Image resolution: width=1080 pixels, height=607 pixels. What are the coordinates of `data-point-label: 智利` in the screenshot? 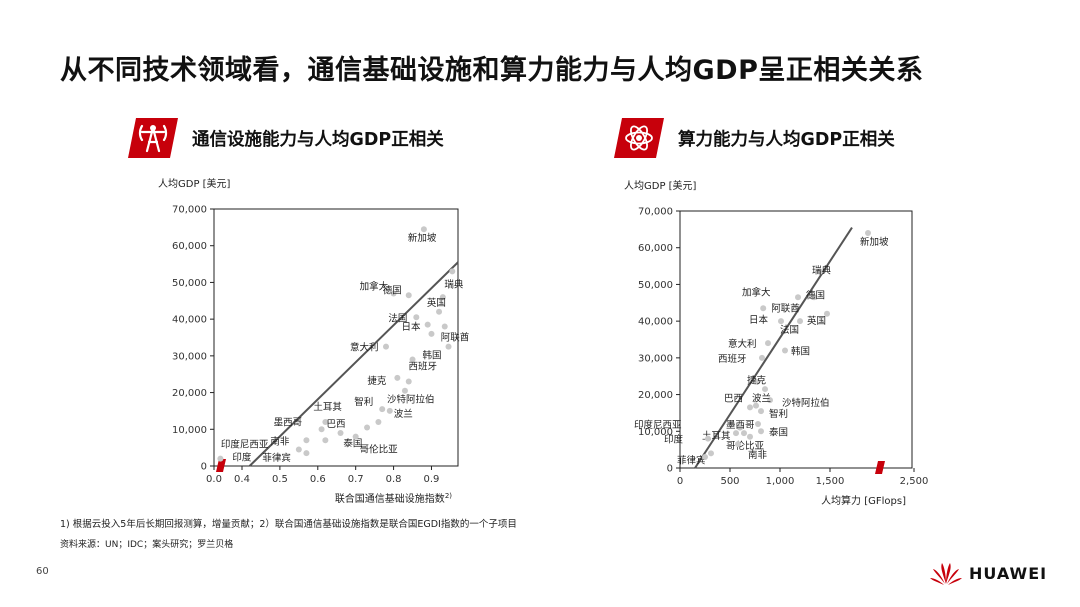 It's located at (363, 402).